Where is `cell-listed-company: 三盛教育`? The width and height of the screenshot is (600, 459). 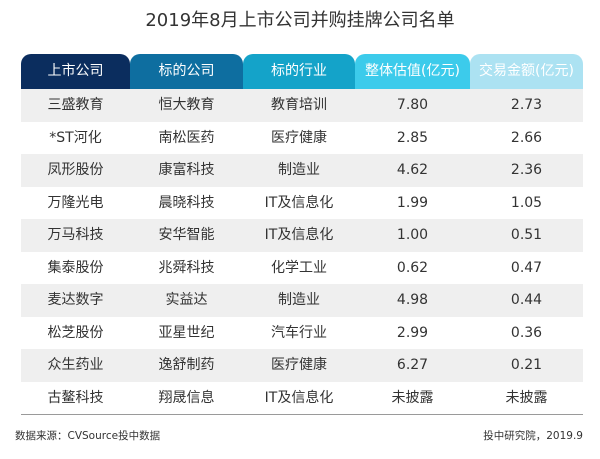
cell-listed-company: 三盛教育 is located at coordinates (75, 105).